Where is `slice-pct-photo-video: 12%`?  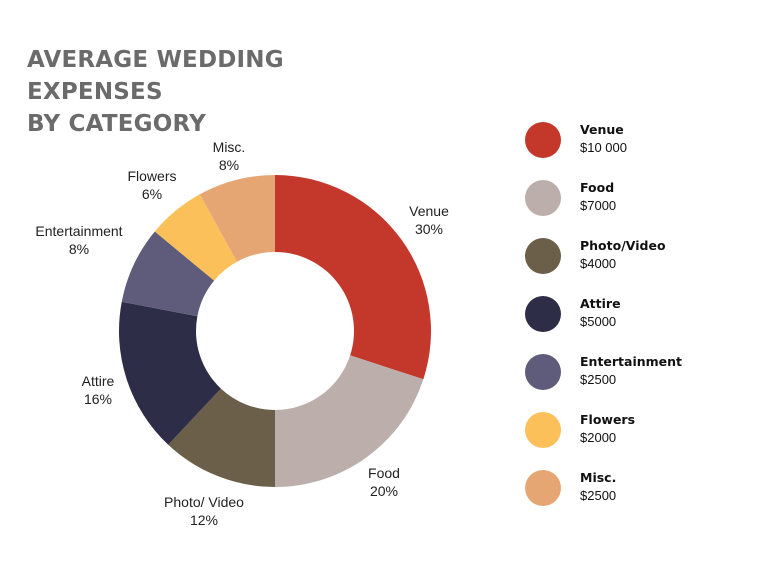
slice-pct-photo-video: 12% is located at coordinates (204, 520).